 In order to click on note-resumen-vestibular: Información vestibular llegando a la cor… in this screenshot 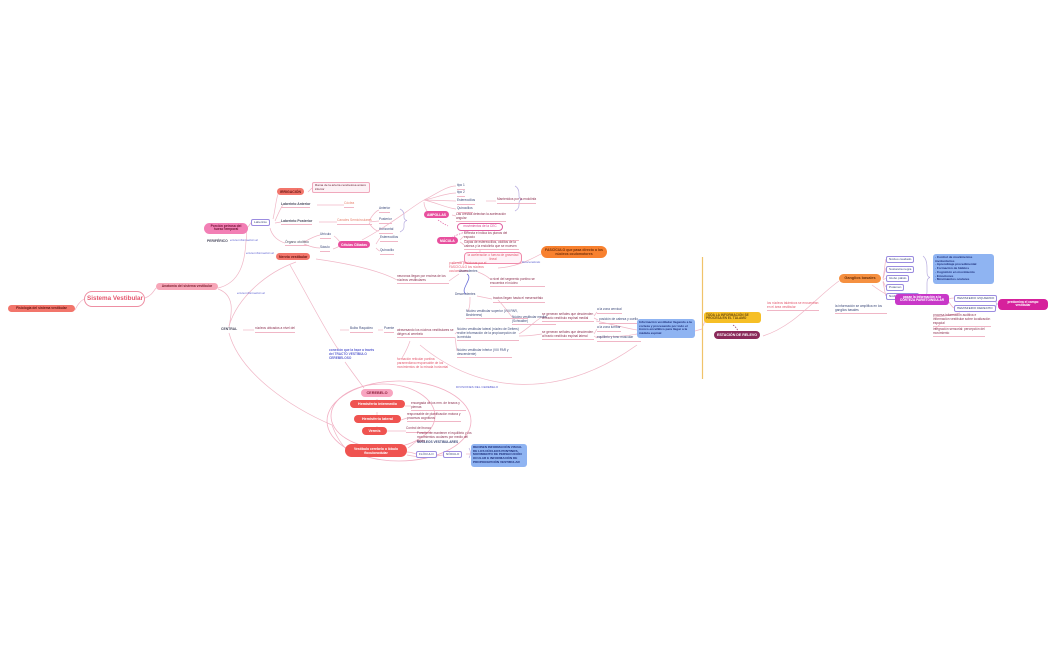, I will do `click(666, 328)`.